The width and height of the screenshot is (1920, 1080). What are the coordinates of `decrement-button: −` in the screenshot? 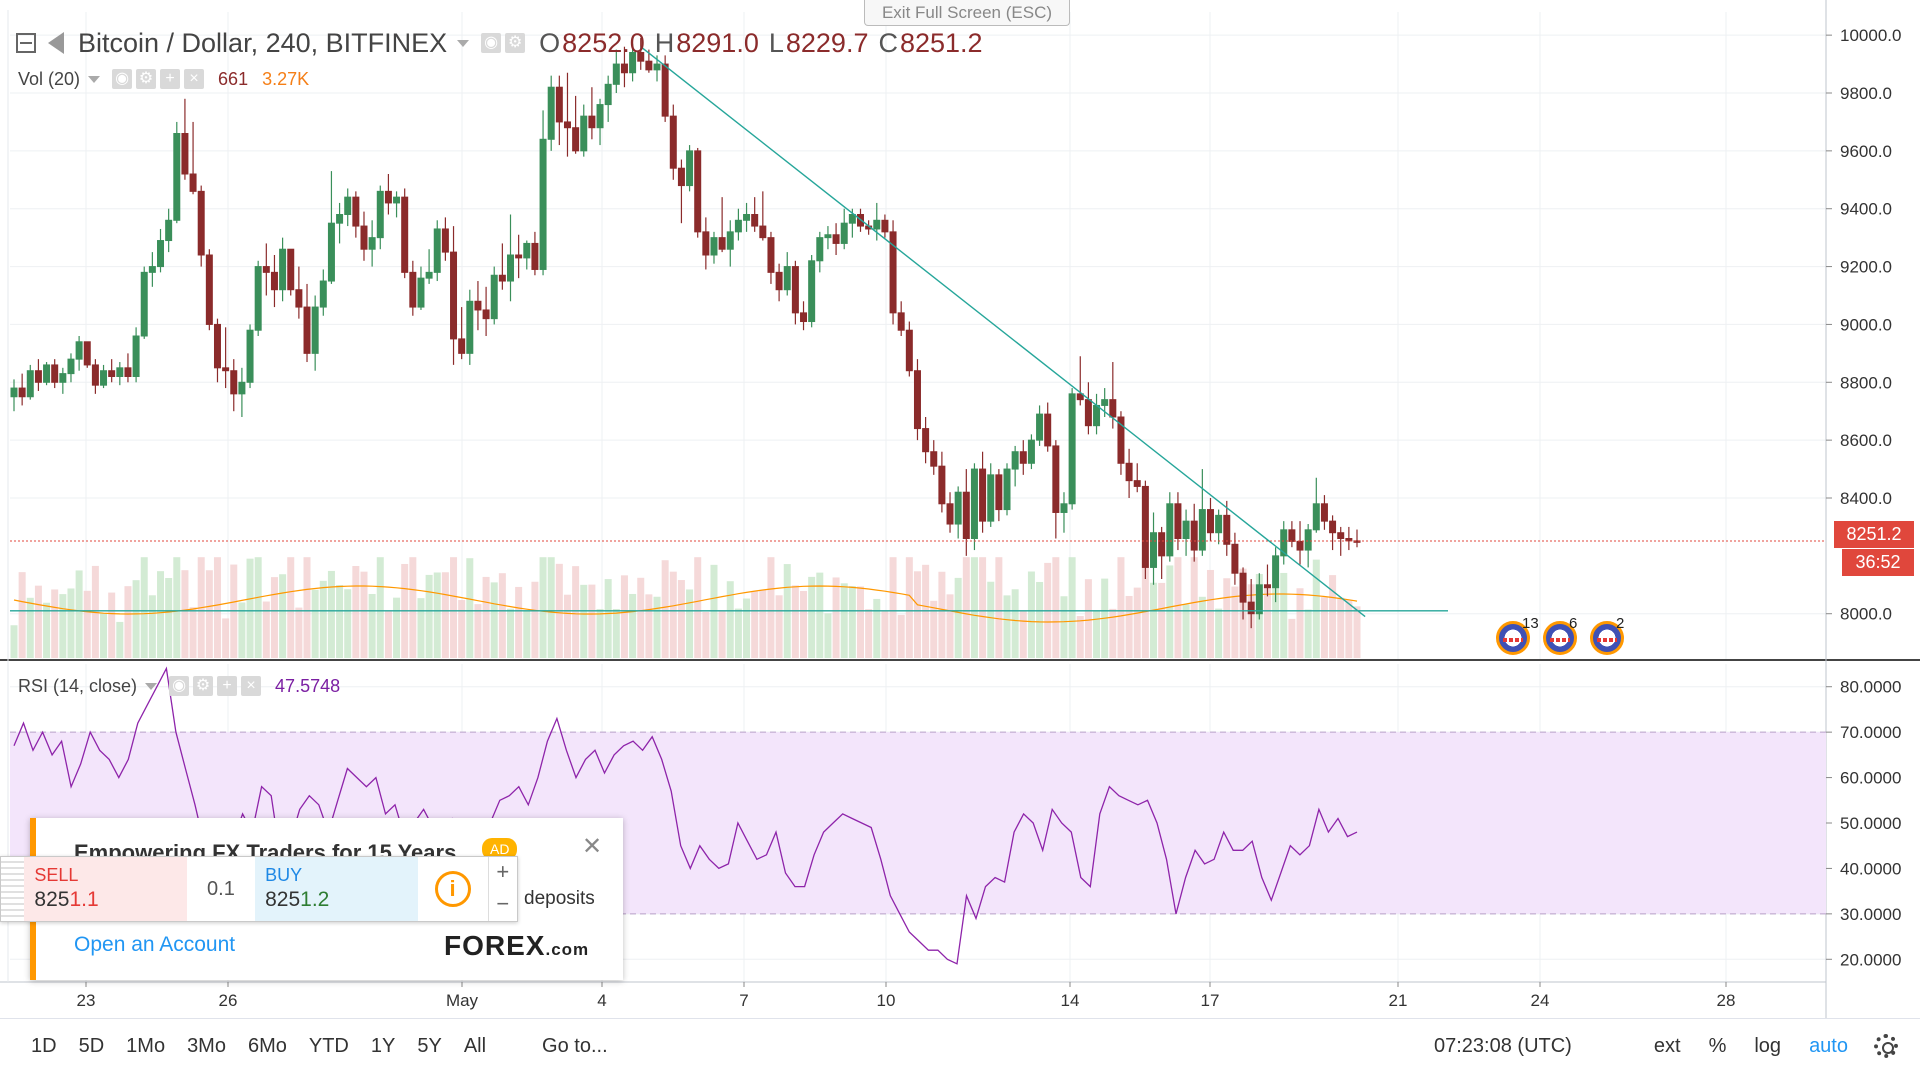 It's located at (503, 903).